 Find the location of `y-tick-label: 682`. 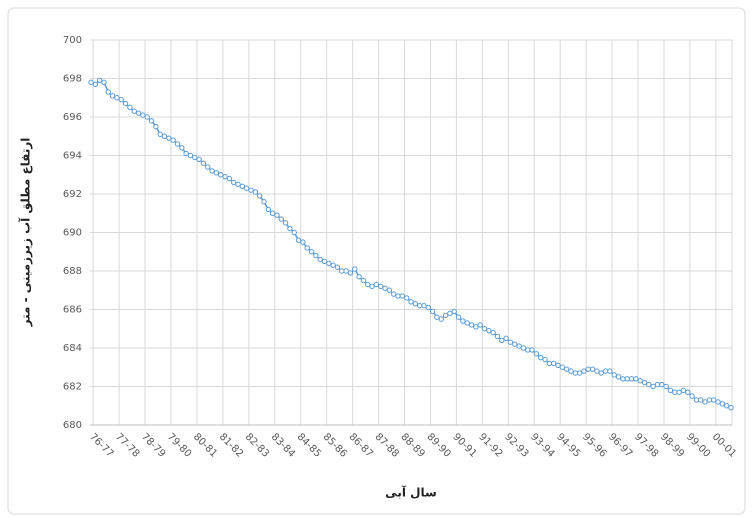

y-tick-label: 682 is located at coordinates (72, 387).